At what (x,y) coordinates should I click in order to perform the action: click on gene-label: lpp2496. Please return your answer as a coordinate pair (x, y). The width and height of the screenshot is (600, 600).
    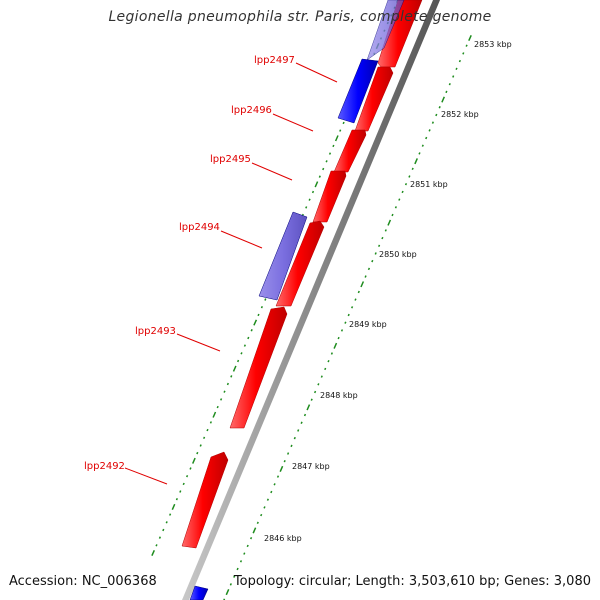
    Looking at the image, I should click on (251, 110).